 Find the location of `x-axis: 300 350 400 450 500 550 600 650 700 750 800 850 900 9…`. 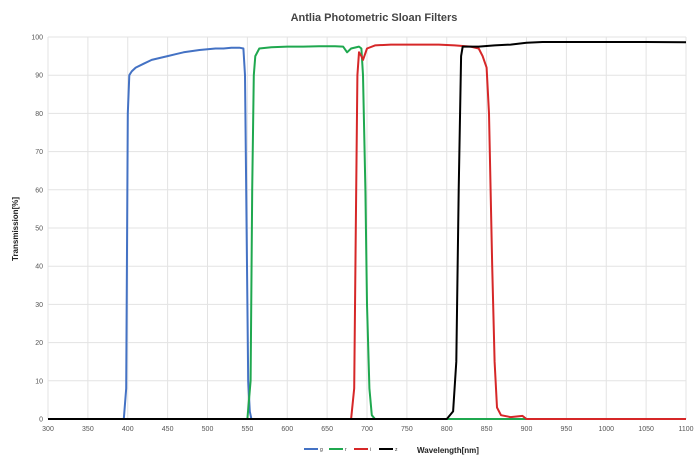

x-axis: 300 350 400 450 500 550 600 650 700 750 800 850 900 9… is located at coordinates (367, 429).